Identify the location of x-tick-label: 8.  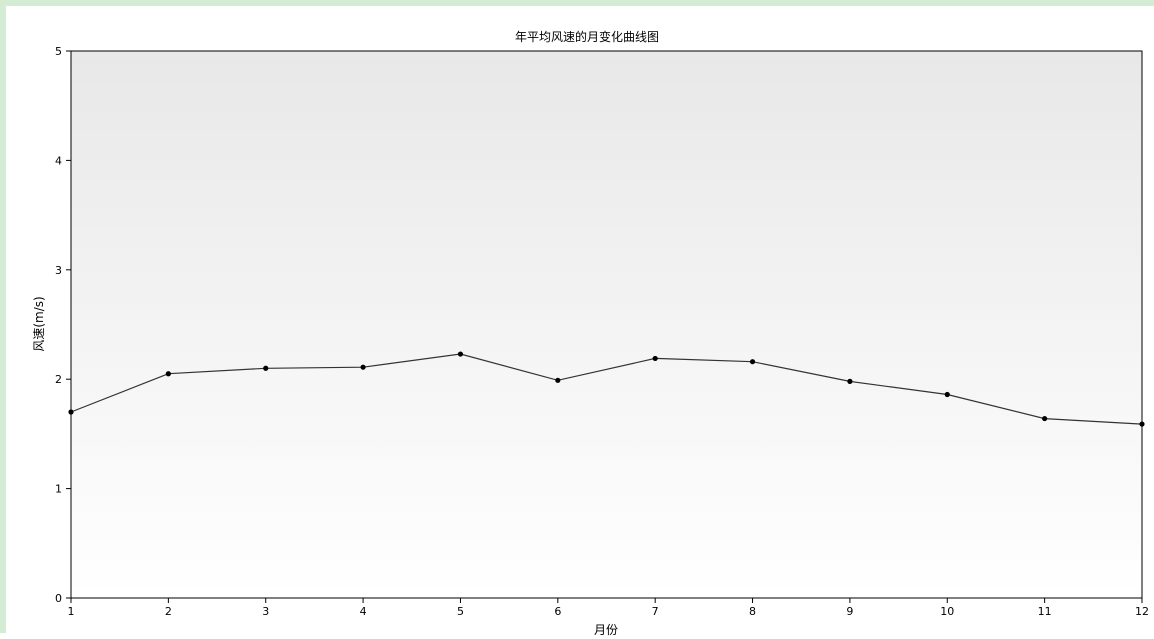
(752, 611).